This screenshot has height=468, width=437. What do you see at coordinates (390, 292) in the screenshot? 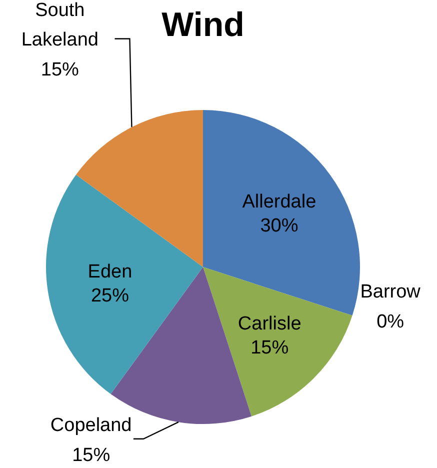
I see `category-label: Barrow` at bounding box center [390, 292].